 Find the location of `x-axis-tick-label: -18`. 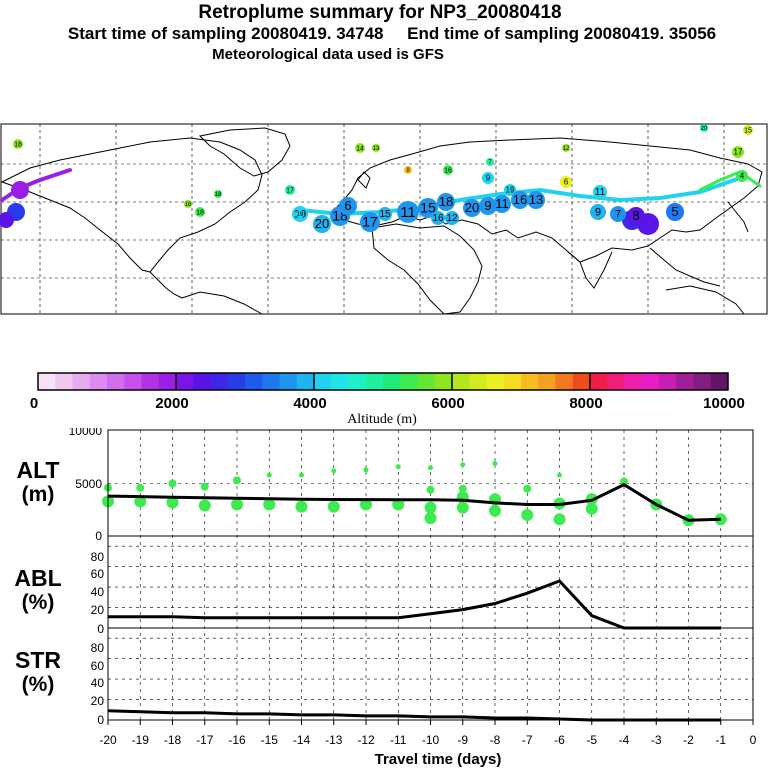

x-axis-tick-label: -18 is located at coordinates (173, 740).